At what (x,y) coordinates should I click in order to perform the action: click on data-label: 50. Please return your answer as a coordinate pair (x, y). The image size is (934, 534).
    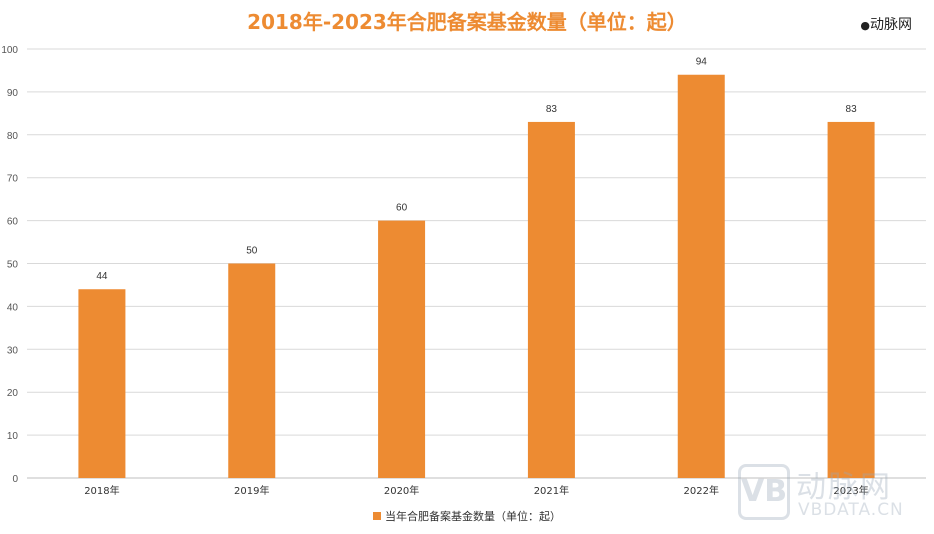
    Looking at the image, I should click on (252, 251).